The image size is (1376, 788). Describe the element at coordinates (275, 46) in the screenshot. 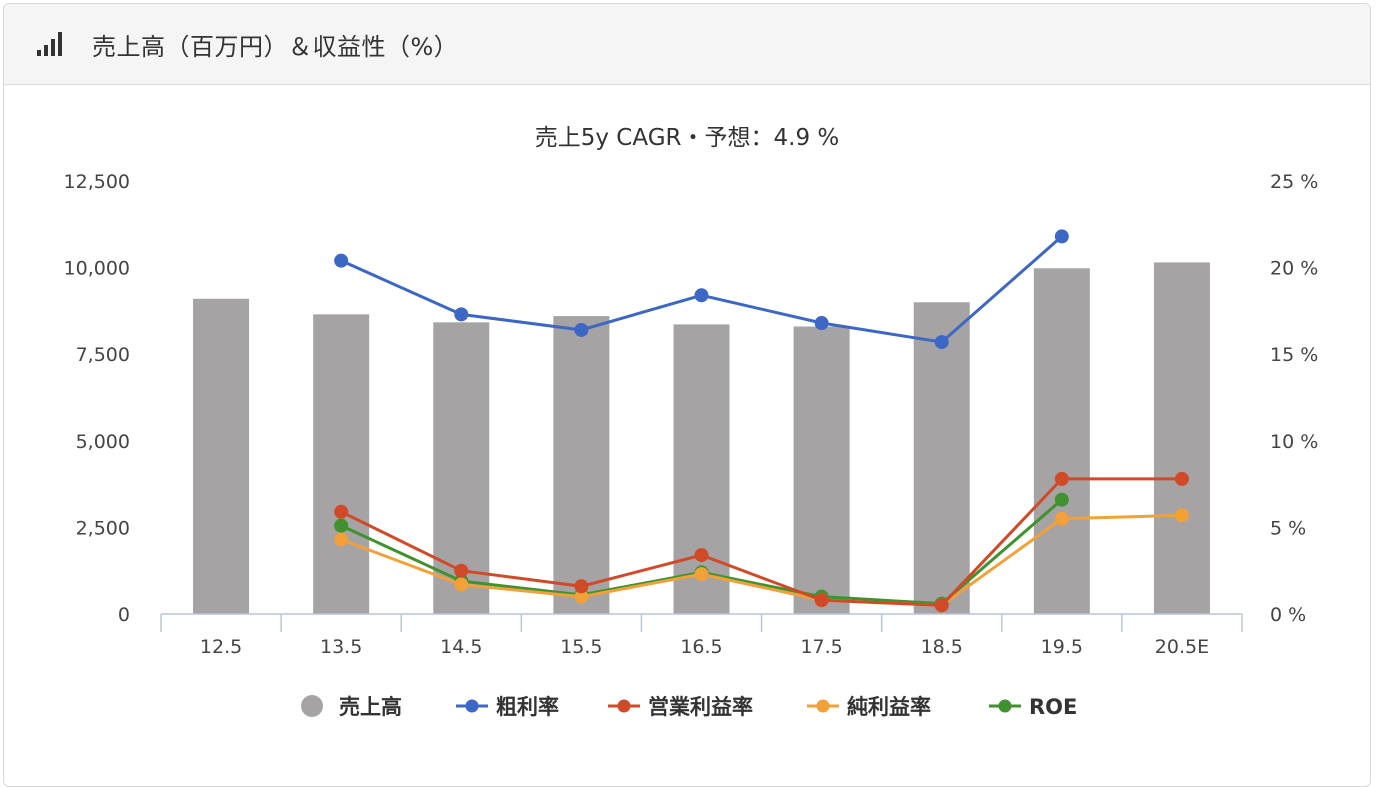

I see `panel-title: 売上高（百万円）＆収益性（%）` at that location.